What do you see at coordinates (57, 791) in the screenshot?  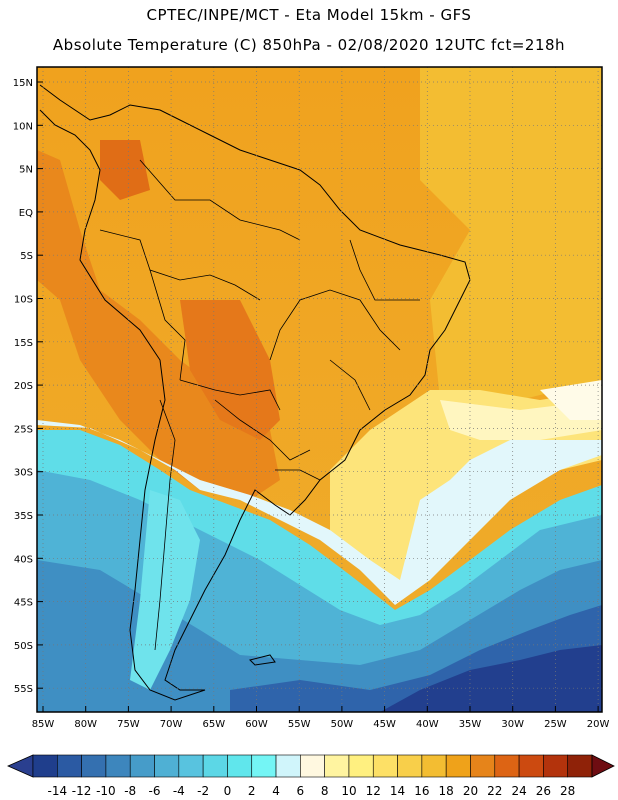 I see `colorbar-tick-label: -14` at bounding box center [57, 791].